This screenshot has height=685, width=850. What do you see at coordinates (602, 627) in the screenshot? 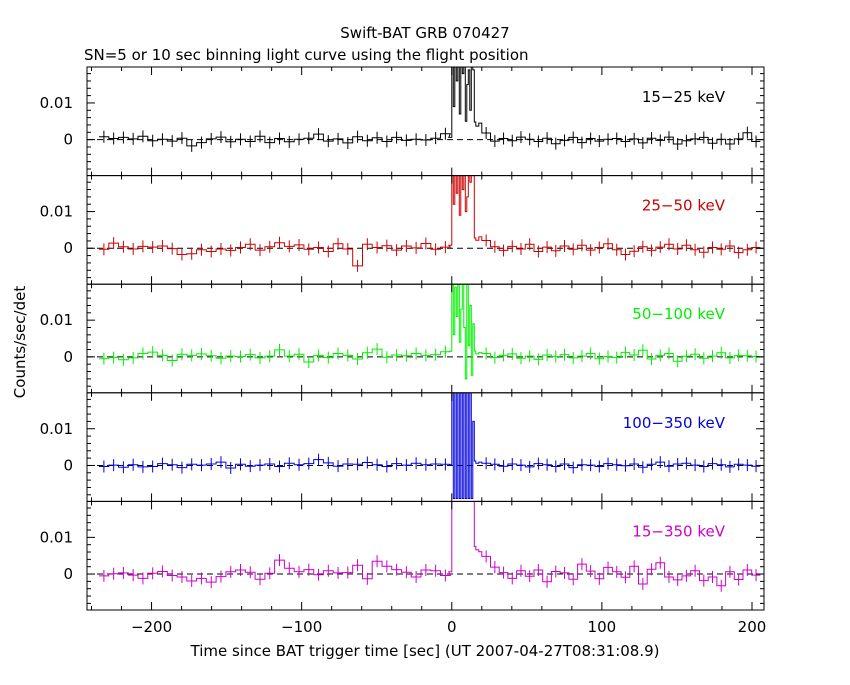
I see `x-tick-label: 100` at bounding box center [602, 627].